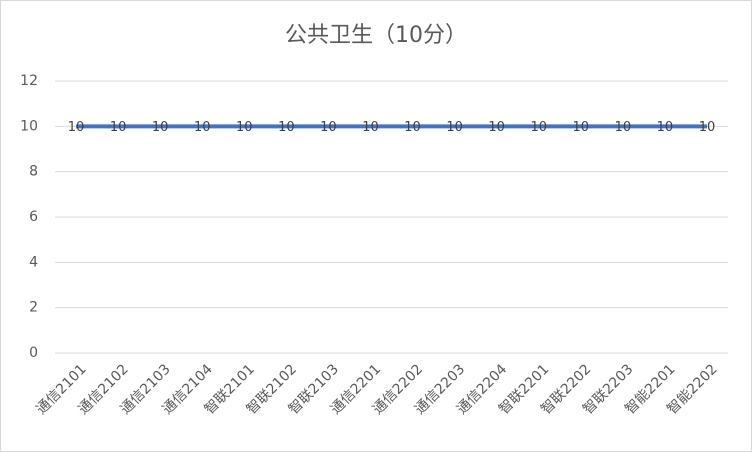 Image resolution: width=752 pixels, height=452 pixels. I want to click on y-tick-label: 6, so click(33, 217).